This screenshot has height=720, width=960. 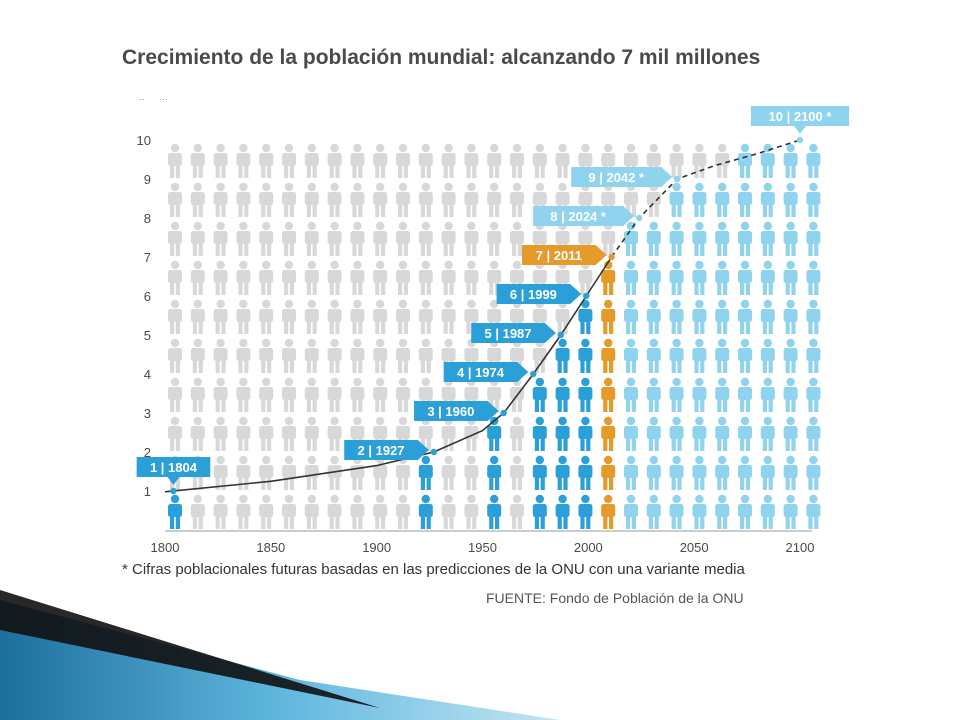 I want to click on decorative-corner-swoosh, so click(x=280, y=655).